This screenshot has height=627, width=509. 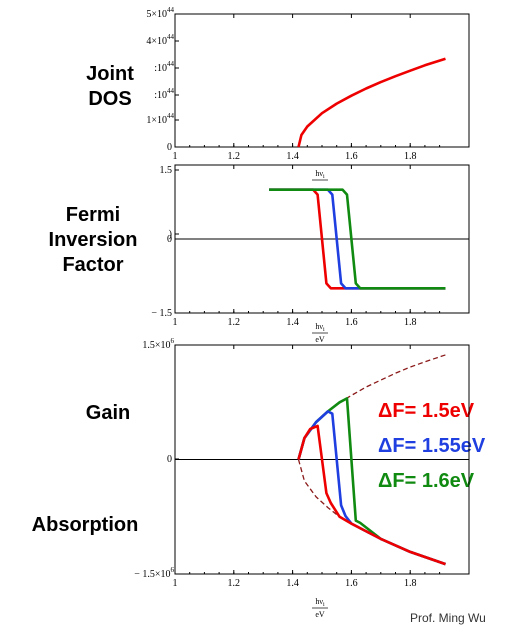 I want to click on y-tick-label: 5×1044, so click(x=160, y=13).